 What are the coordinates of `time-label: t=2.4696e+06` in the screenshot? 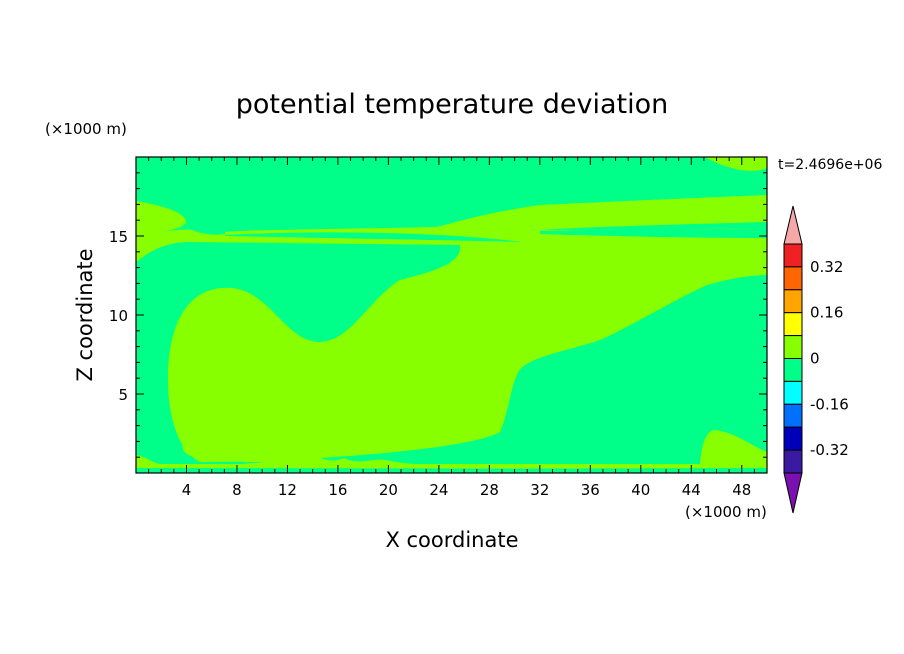 It's located at (830, 165).